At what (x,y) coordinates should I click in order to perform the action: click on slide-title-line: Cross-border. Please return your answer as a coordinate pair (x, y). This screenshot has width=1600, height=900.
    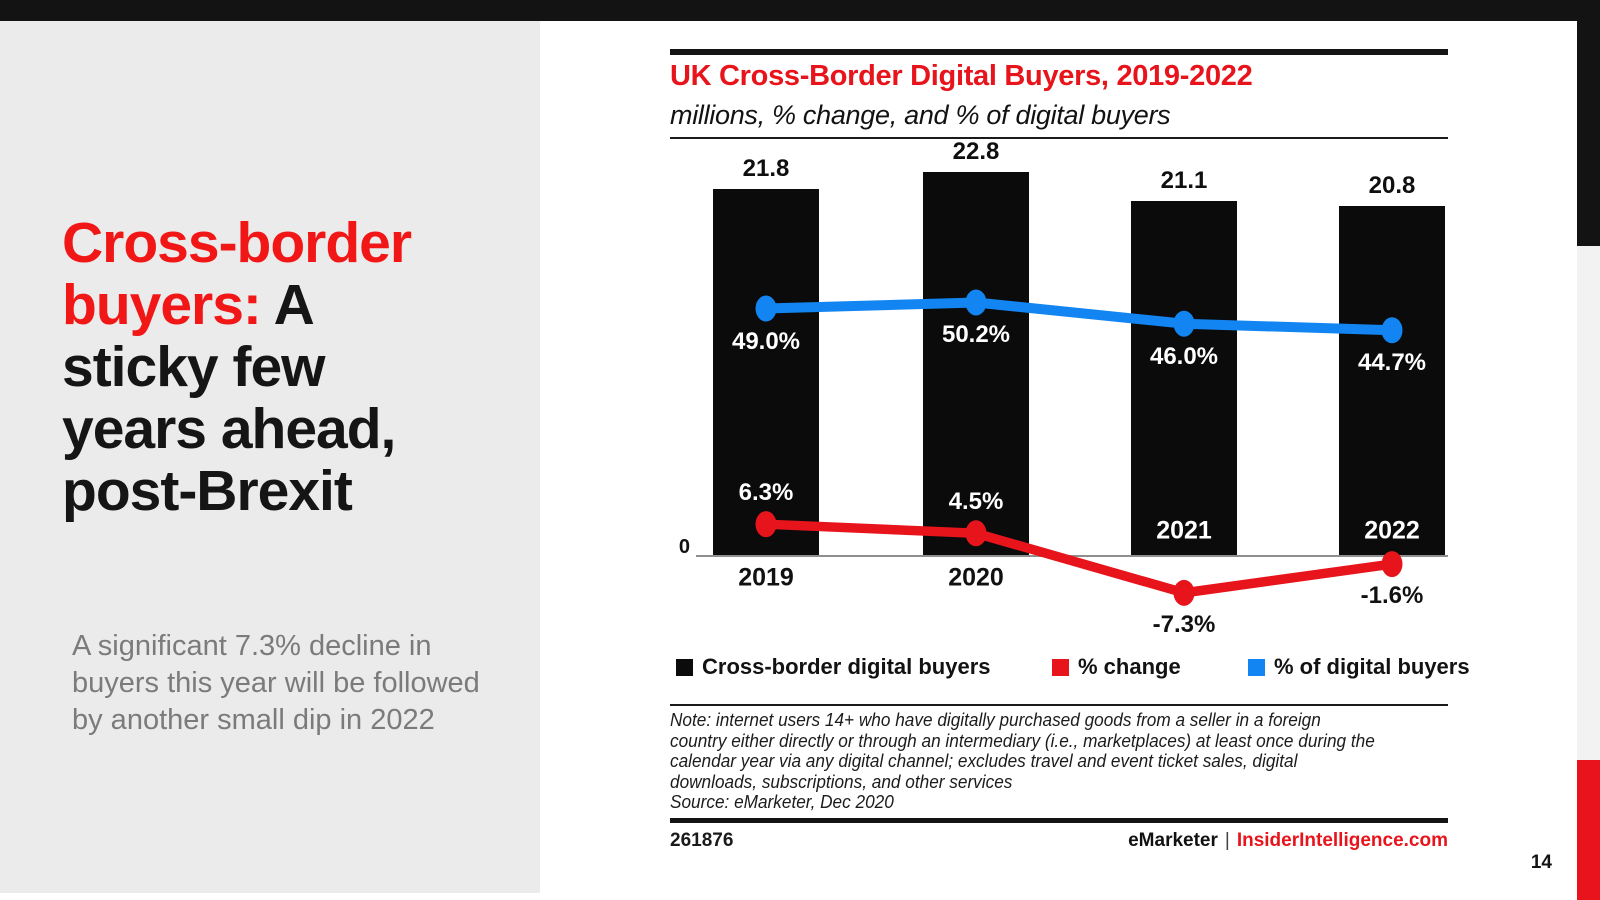
    Looking at the image, I should click on (297, 243).